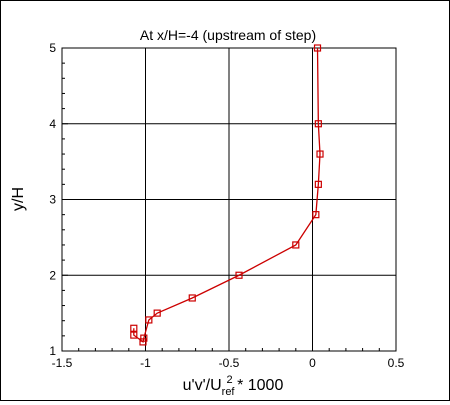 Image resolution: width=450 pixels, height=405 pixels. What do you see at coordinates (228, 35) in the screenshot?
I see `chart-title: At x/H=-4 (upstream of step)` at bounding box center [228, 35].